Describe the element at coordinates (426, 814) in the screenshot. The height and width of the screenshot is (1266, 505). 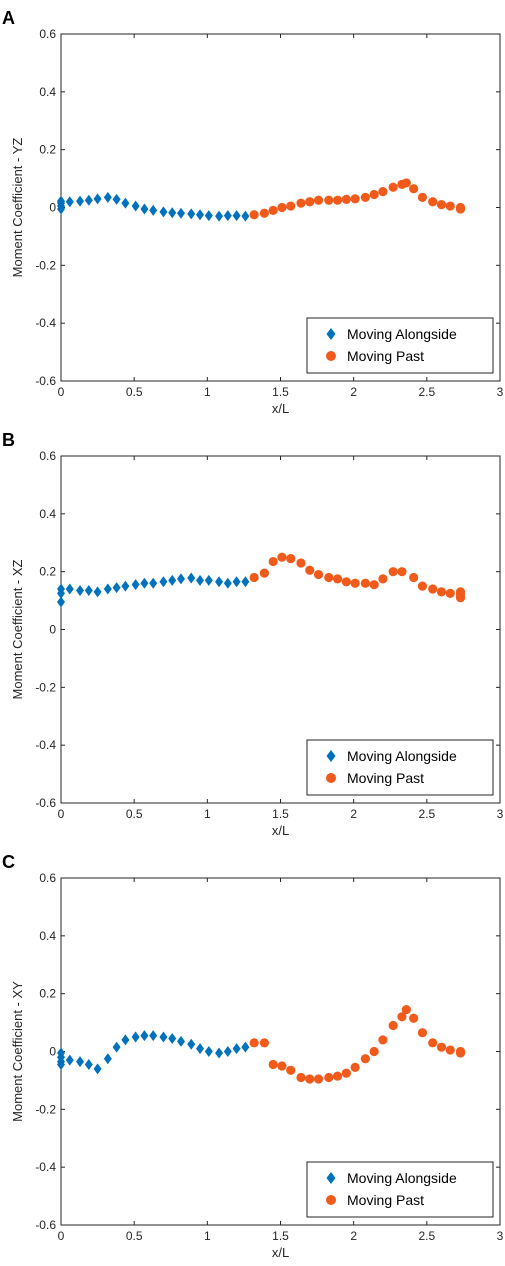
I see `x-tick-label: 2.5` at that location.